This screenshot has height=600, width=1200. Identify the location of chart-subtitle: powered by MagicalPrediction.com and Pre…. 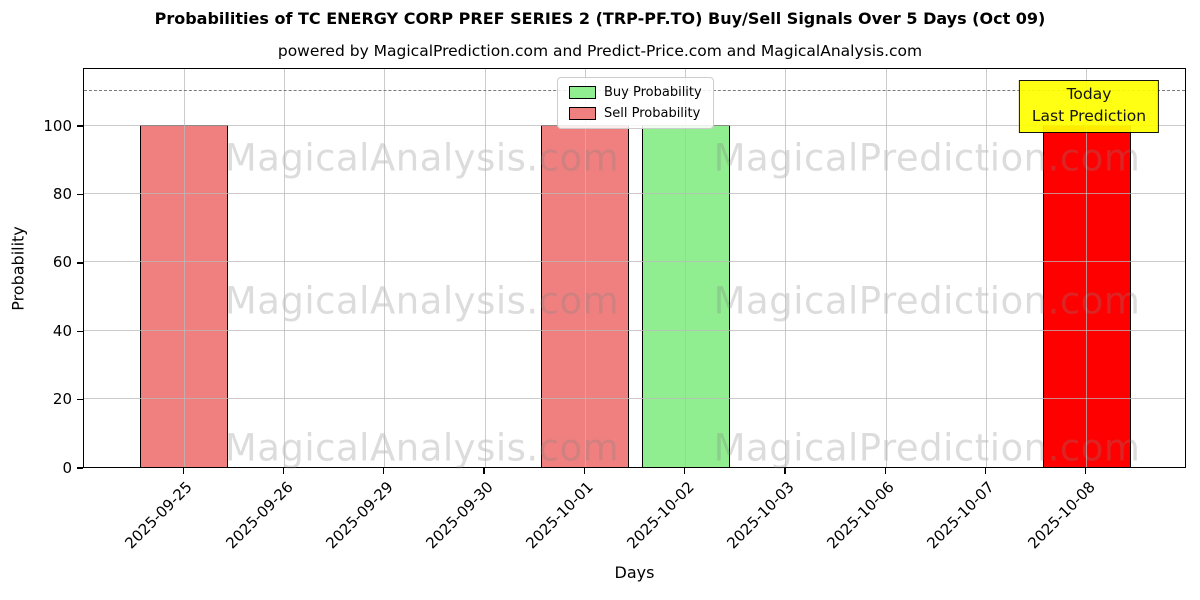
(600, 51).